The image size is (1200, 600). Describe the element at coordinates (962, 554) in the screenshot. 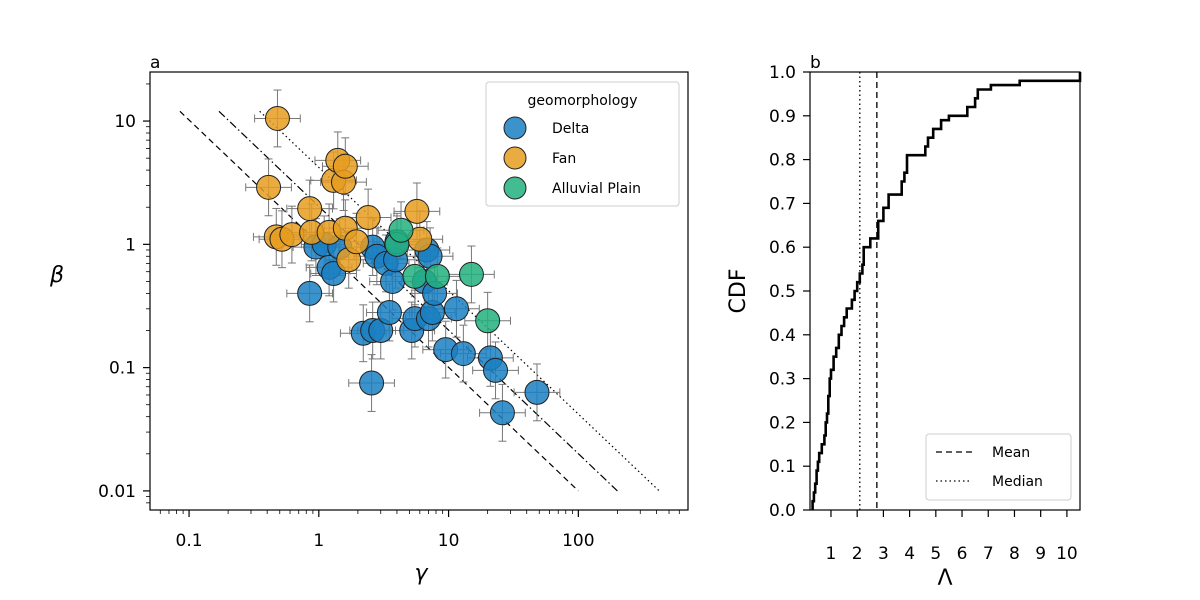

I see `x-tick-label: 6` at that location.